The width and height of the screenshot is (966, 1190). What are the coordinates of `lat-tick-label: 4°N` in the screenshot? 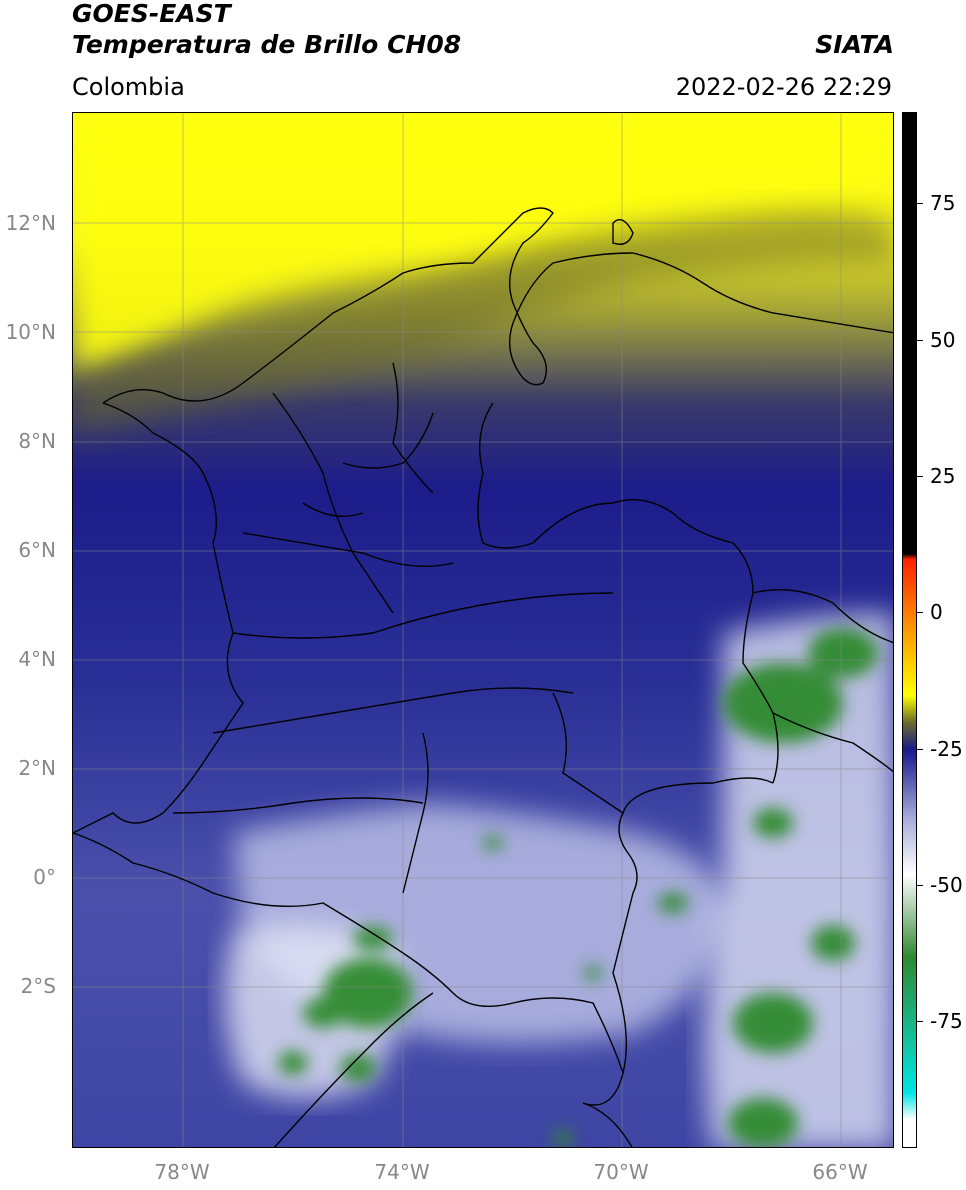 It's located at (37, 659).